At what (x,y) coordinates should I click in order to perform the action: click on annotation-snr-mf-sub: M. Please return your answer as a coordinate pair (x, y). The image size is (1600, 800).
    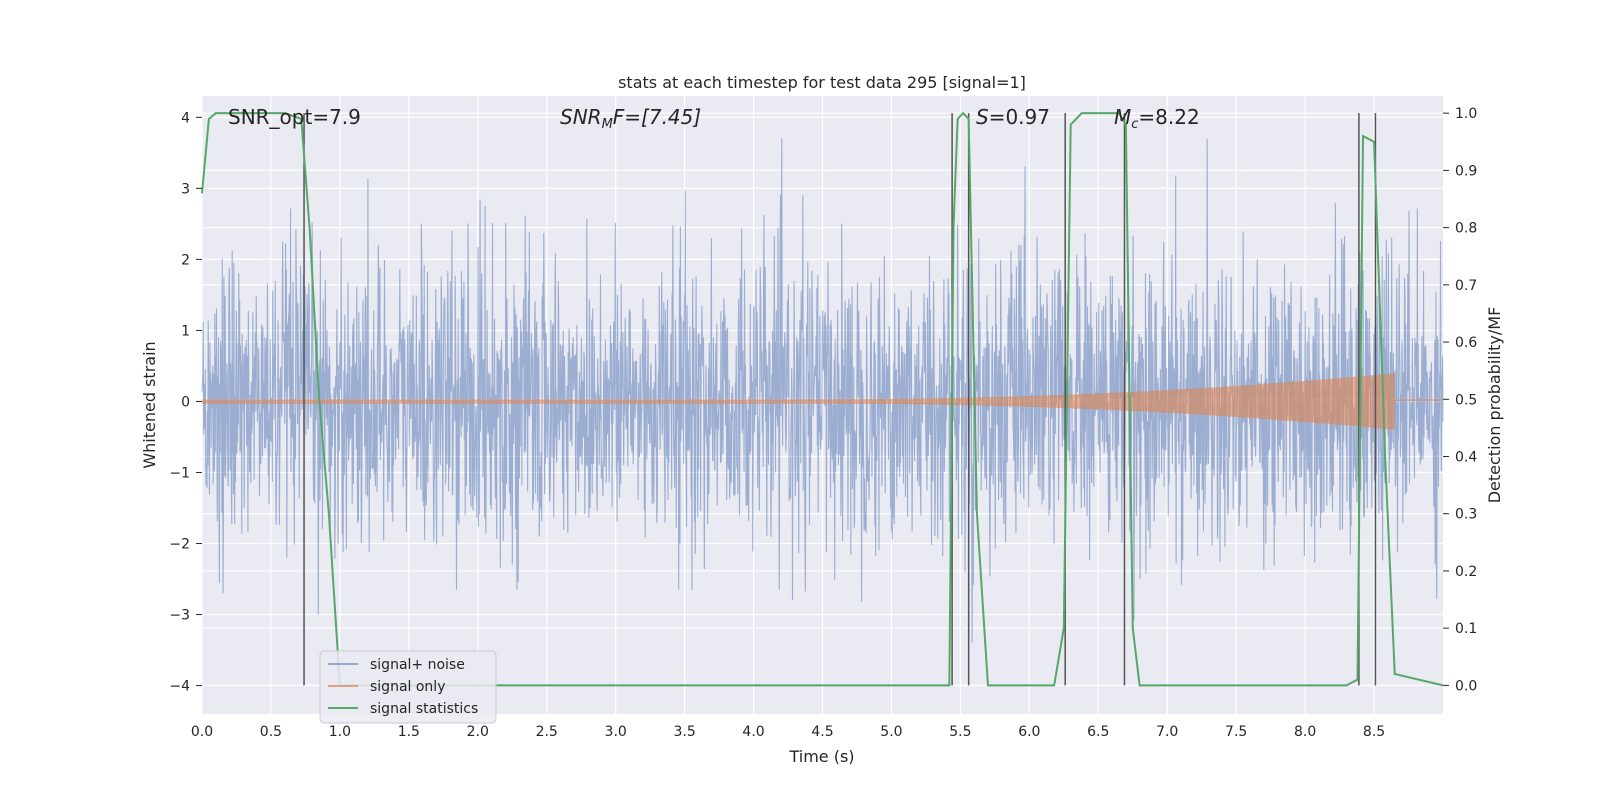
    Looking at the image, I should click on (607, 124).